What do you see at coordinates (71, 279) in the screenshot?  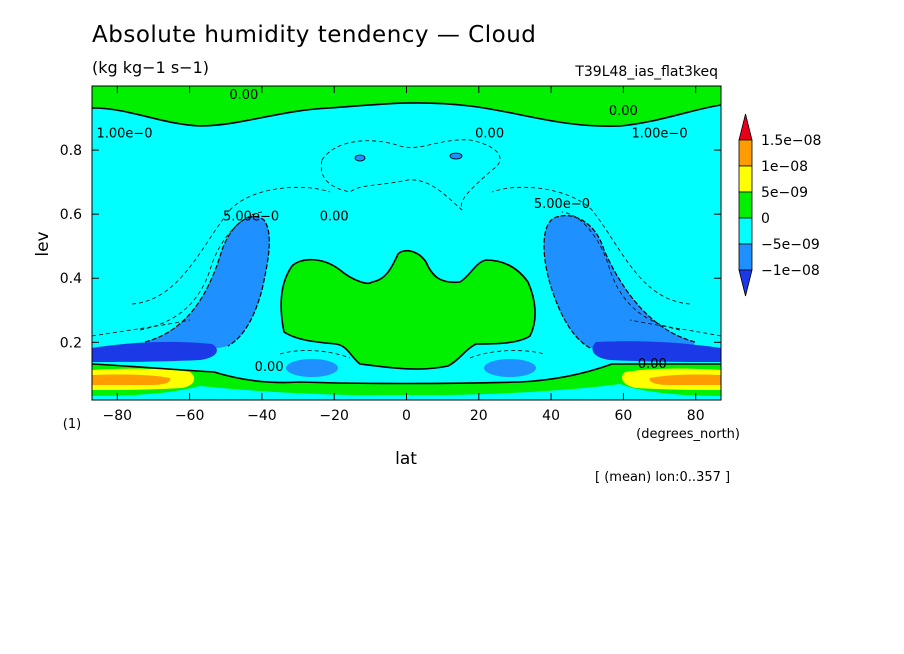 I see `y-tick-label: 0.4` at bounding box center [71, 279].